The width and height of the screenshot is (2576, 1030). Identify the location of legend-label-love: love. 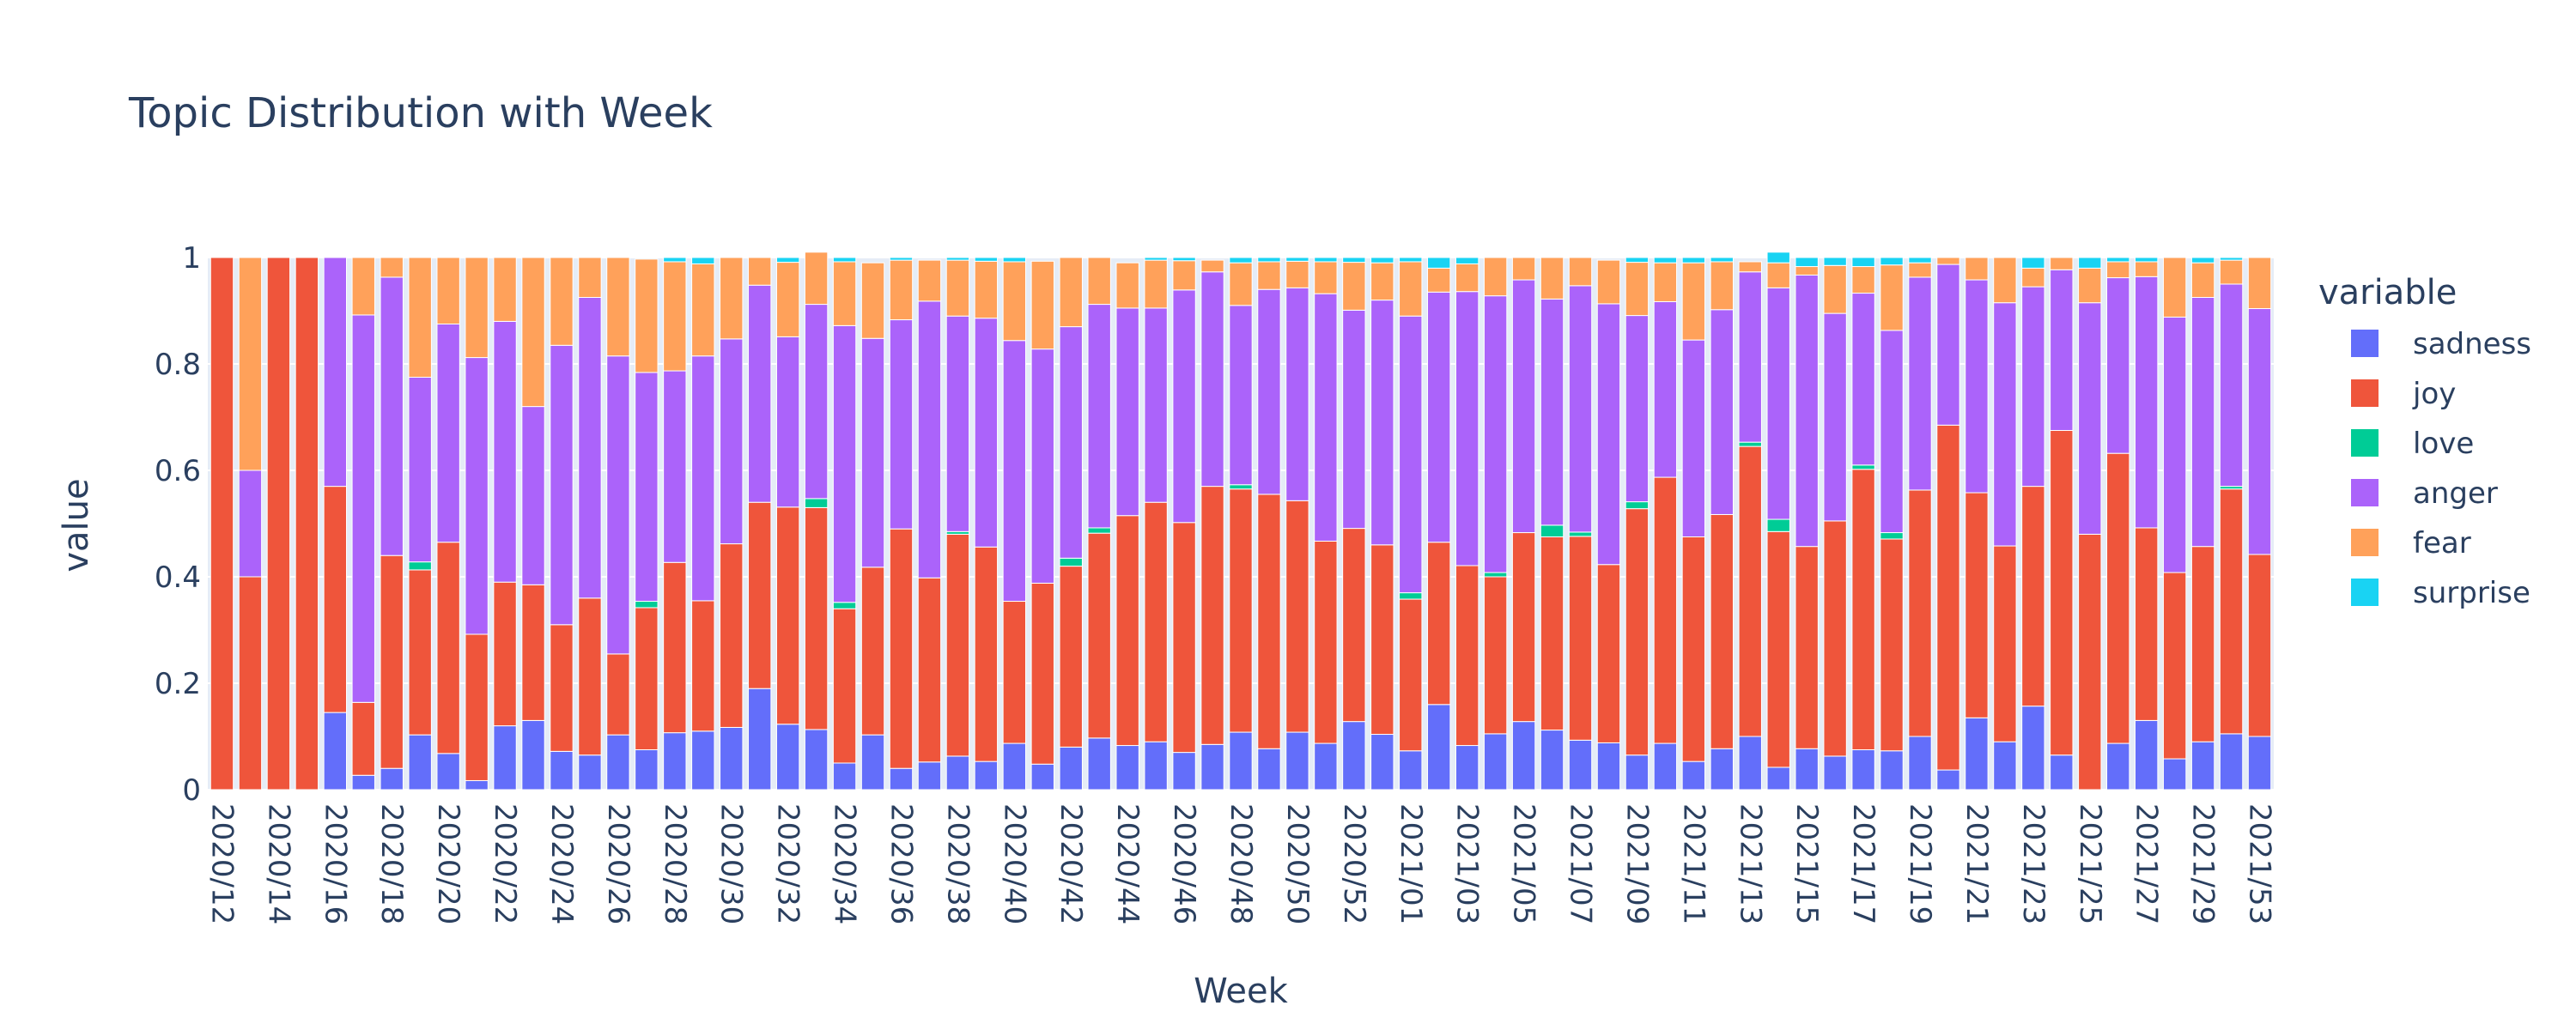
(2443, 444).